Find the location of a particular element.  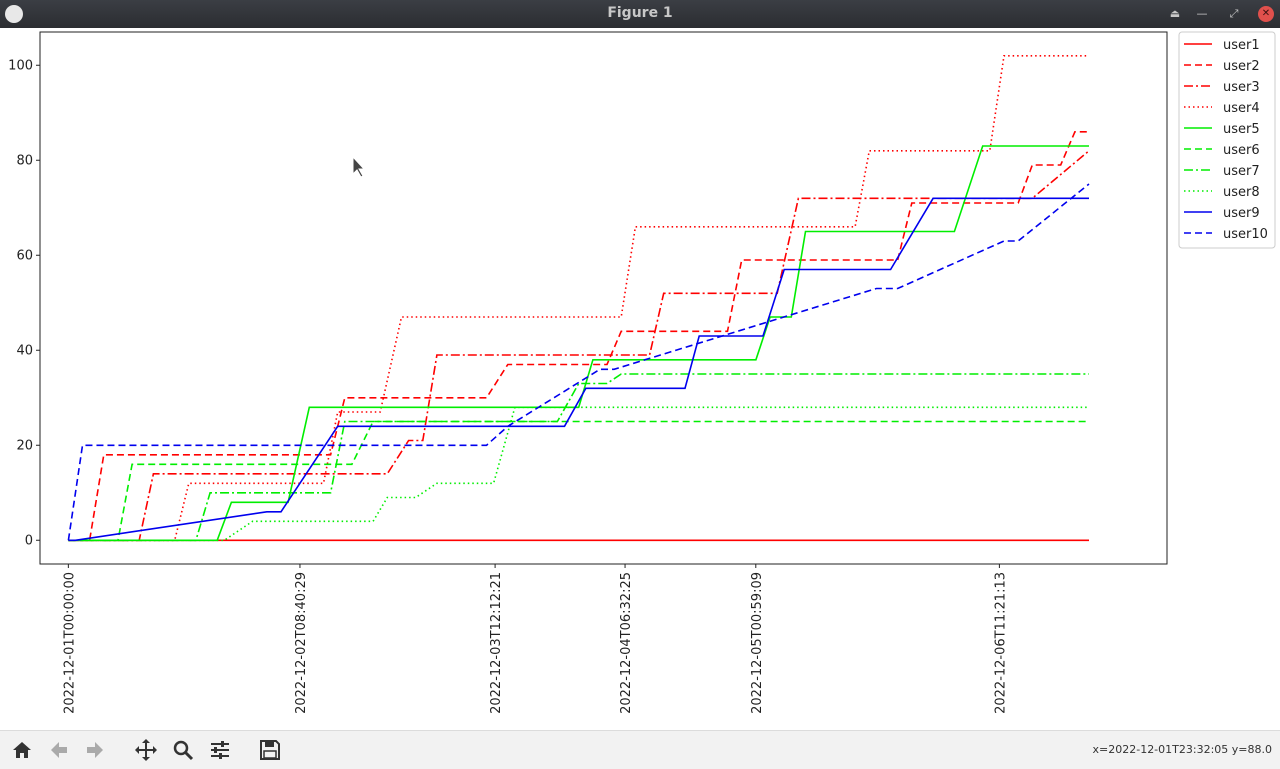

pan-icon is located at coordinates (146, 750).